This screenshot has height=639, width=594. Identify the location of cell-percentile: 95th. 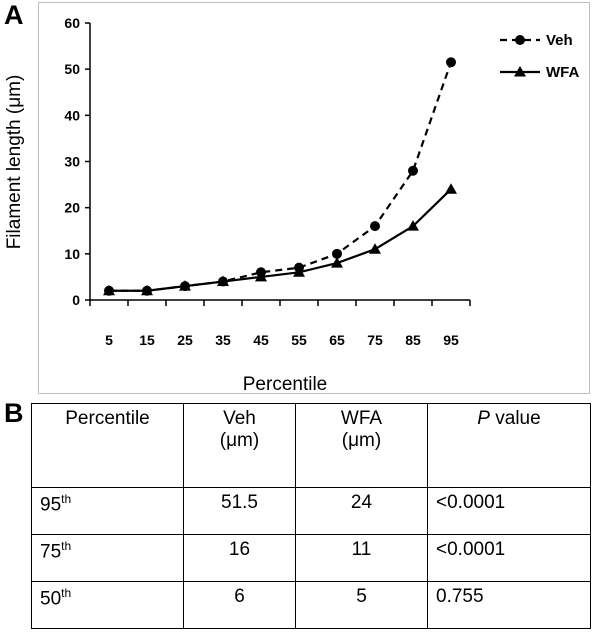
(107, 511).